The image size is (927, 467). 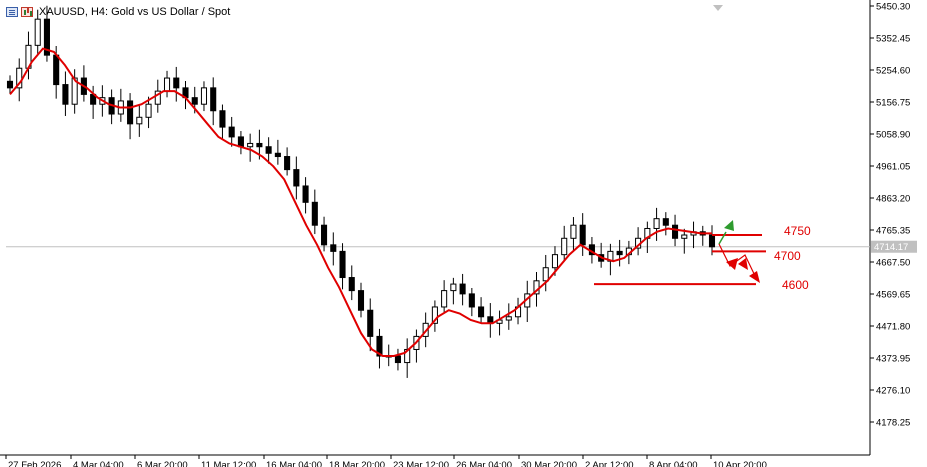 I want to click on y-tick-label: 4178.25, so click(x=893, y=423).